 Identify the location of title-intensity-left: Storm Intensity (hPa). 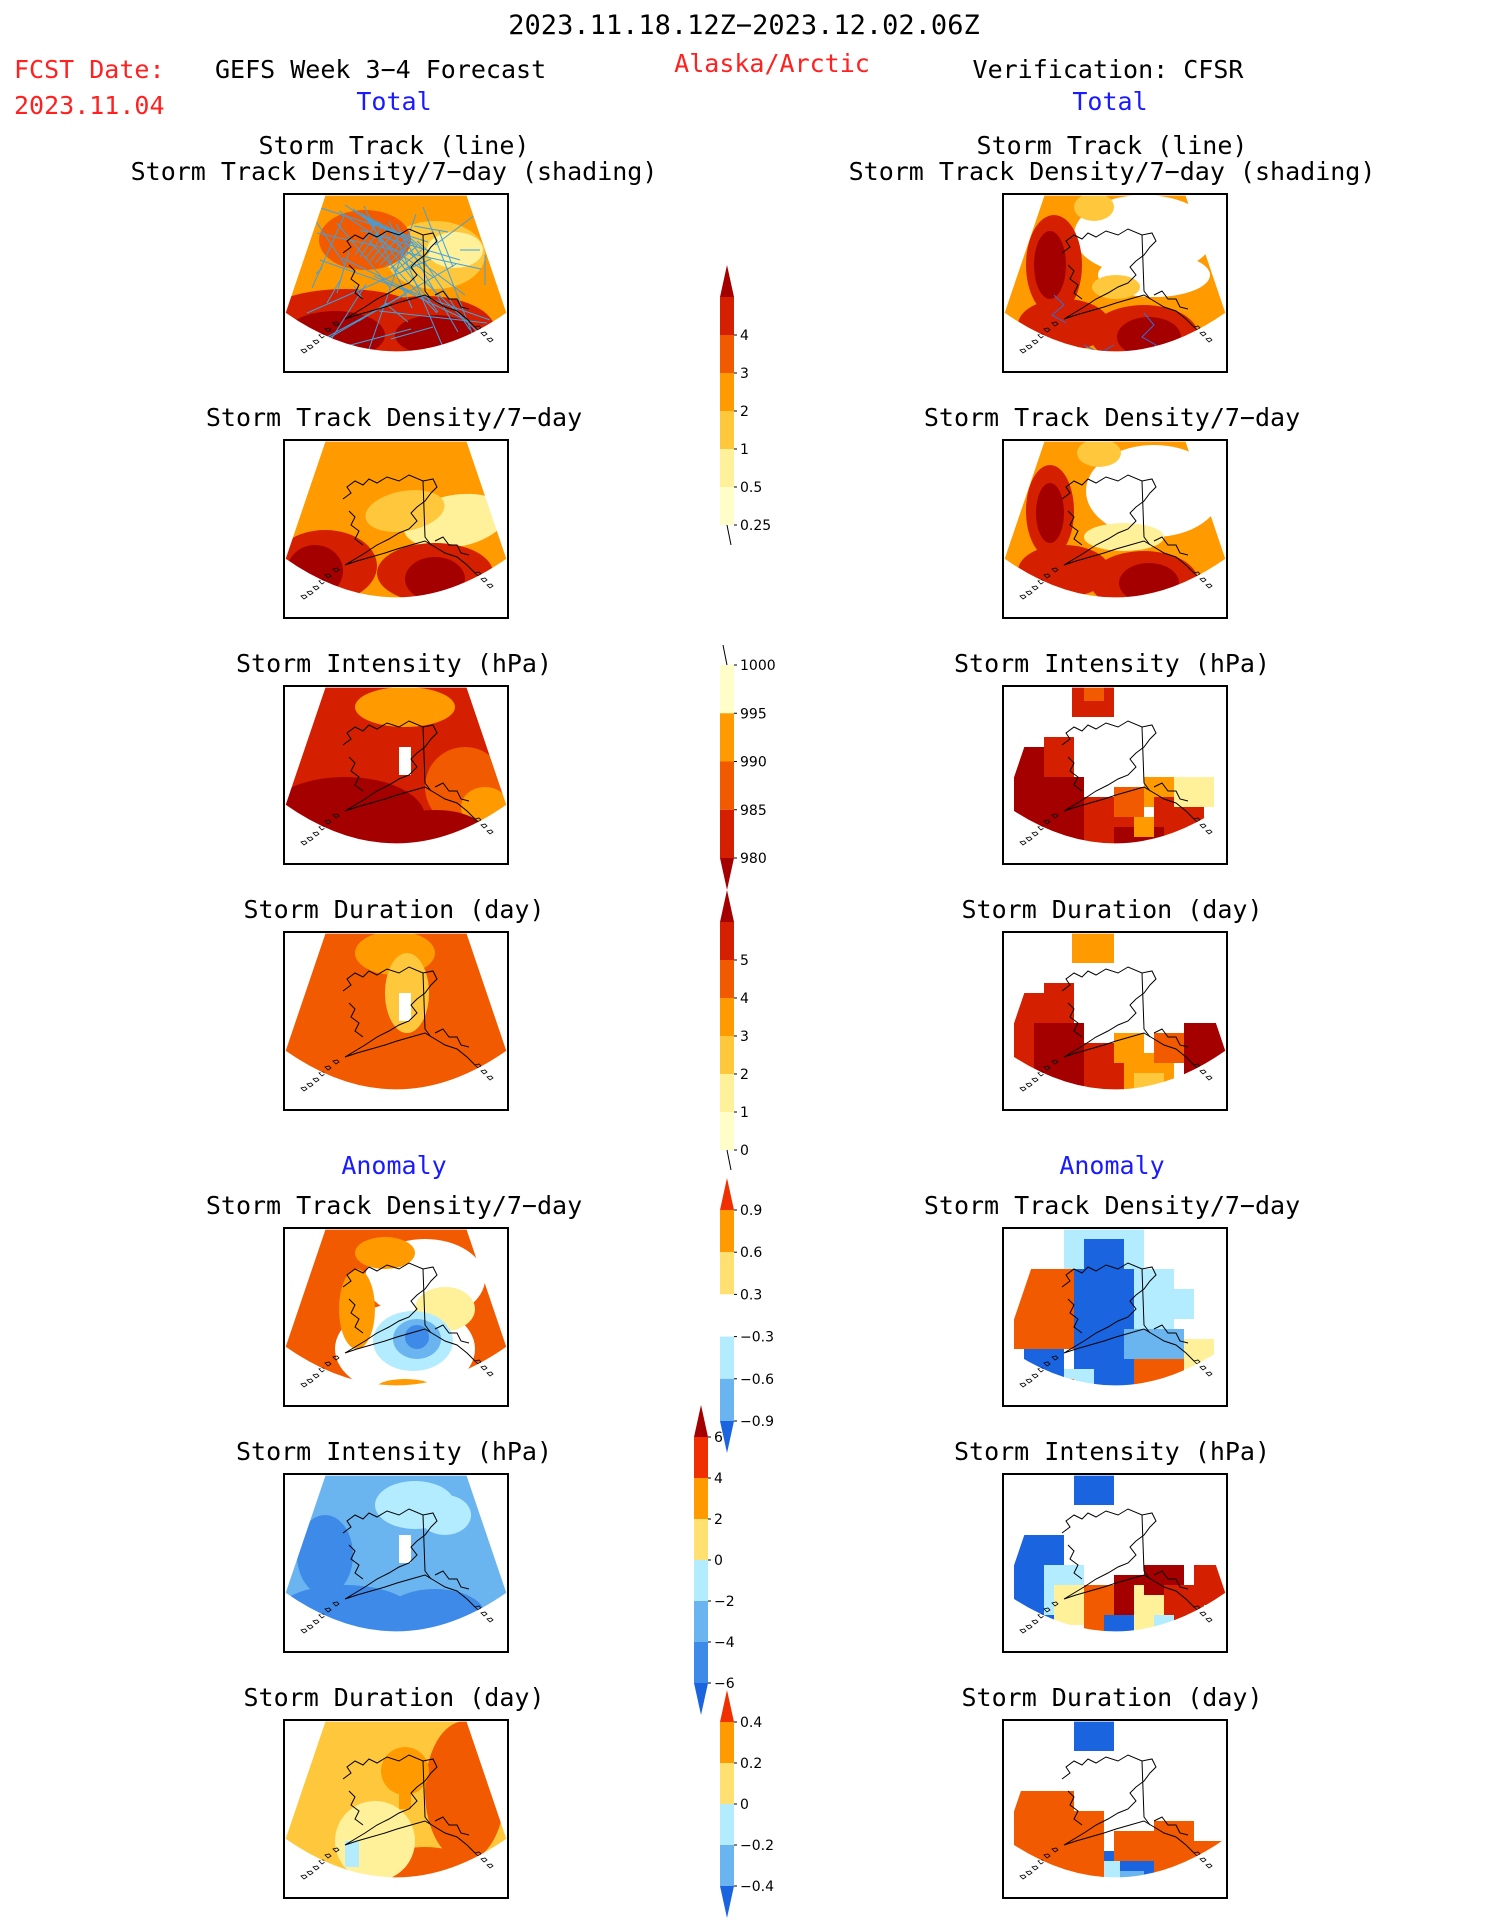
(394, 663).